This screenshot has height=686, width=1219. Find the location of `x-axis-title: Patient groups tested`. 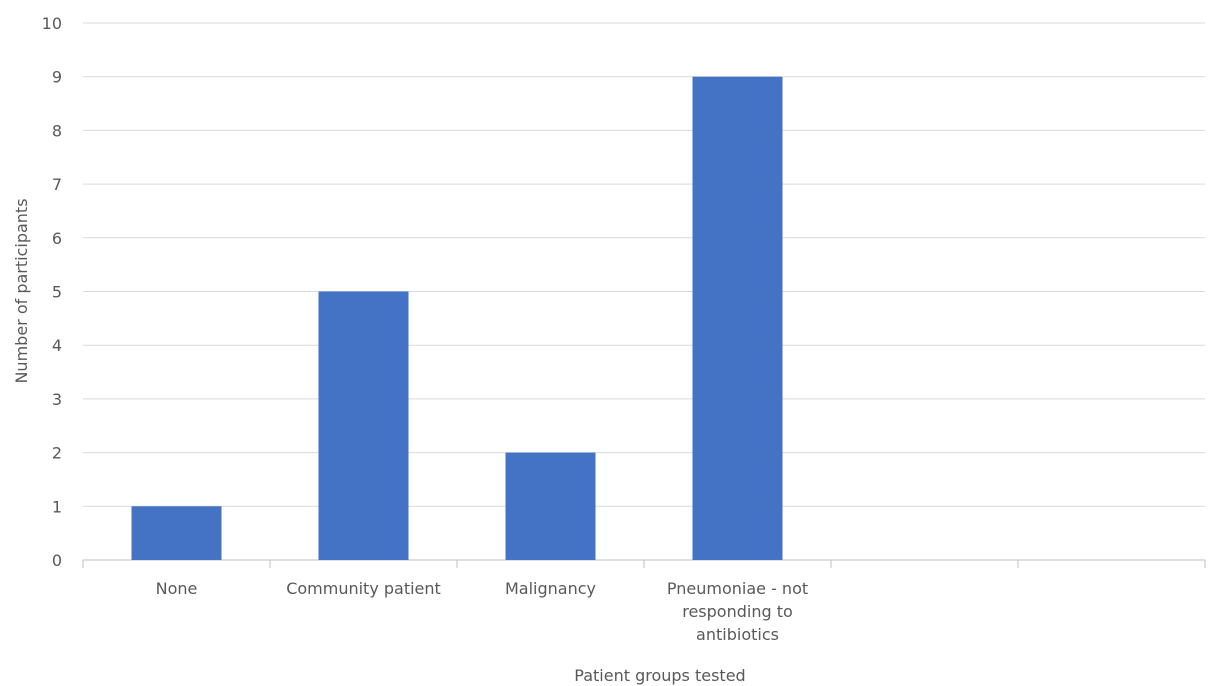

x-axis-title: Patient groups tested is located at coordinates (659, 675).